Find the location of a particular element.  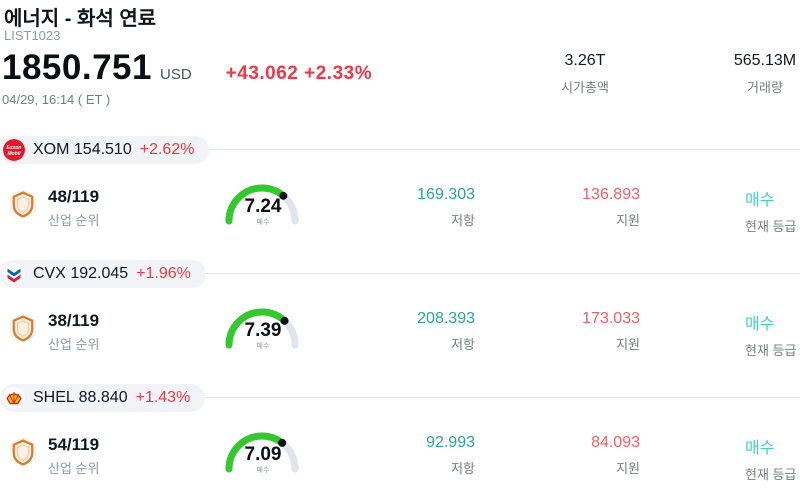

volume-value: 565.13M is located at coordinates (765, 60).